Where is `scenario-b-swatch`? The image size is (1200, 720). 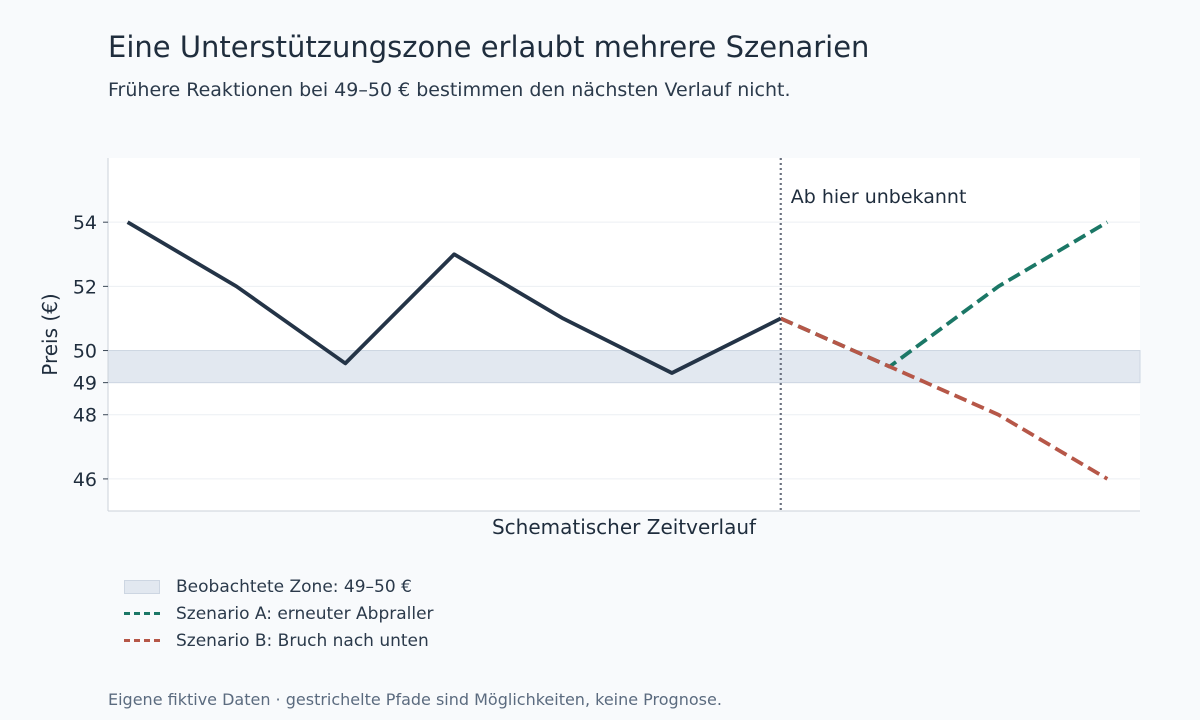
scenario-b-swatch is located at coordinates (142, 640).